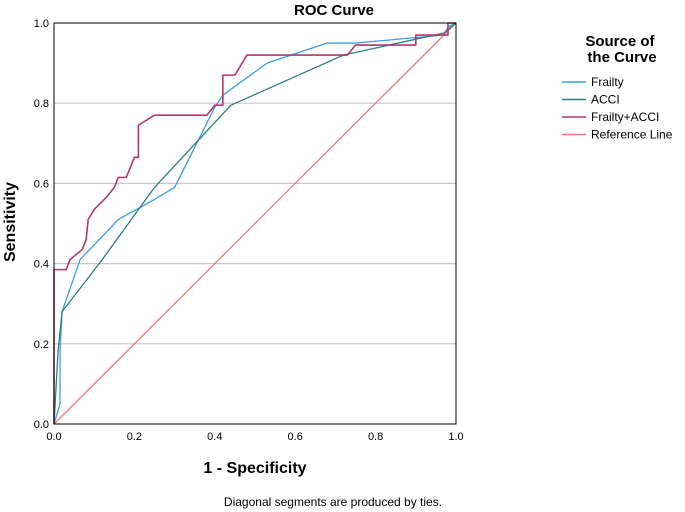 The height and width of the screenshot is (512, 685). What do you see at coordinates (620, 41) in the screenshot?
I see `legend-title-line-1: Source of` at bounding box center [620, 41].